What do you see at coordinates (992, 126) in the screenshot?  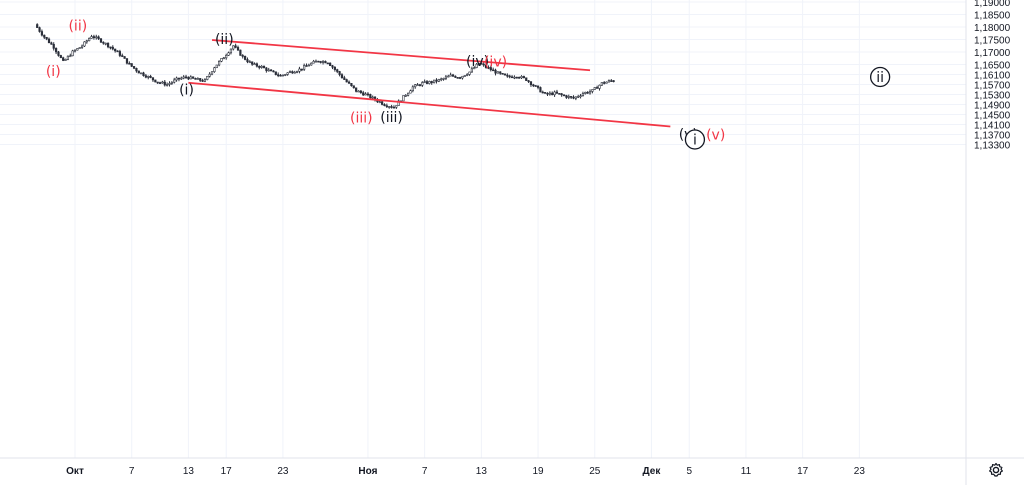 I see `y-tick-label: 1,14100` at bounding box center [992, 126].